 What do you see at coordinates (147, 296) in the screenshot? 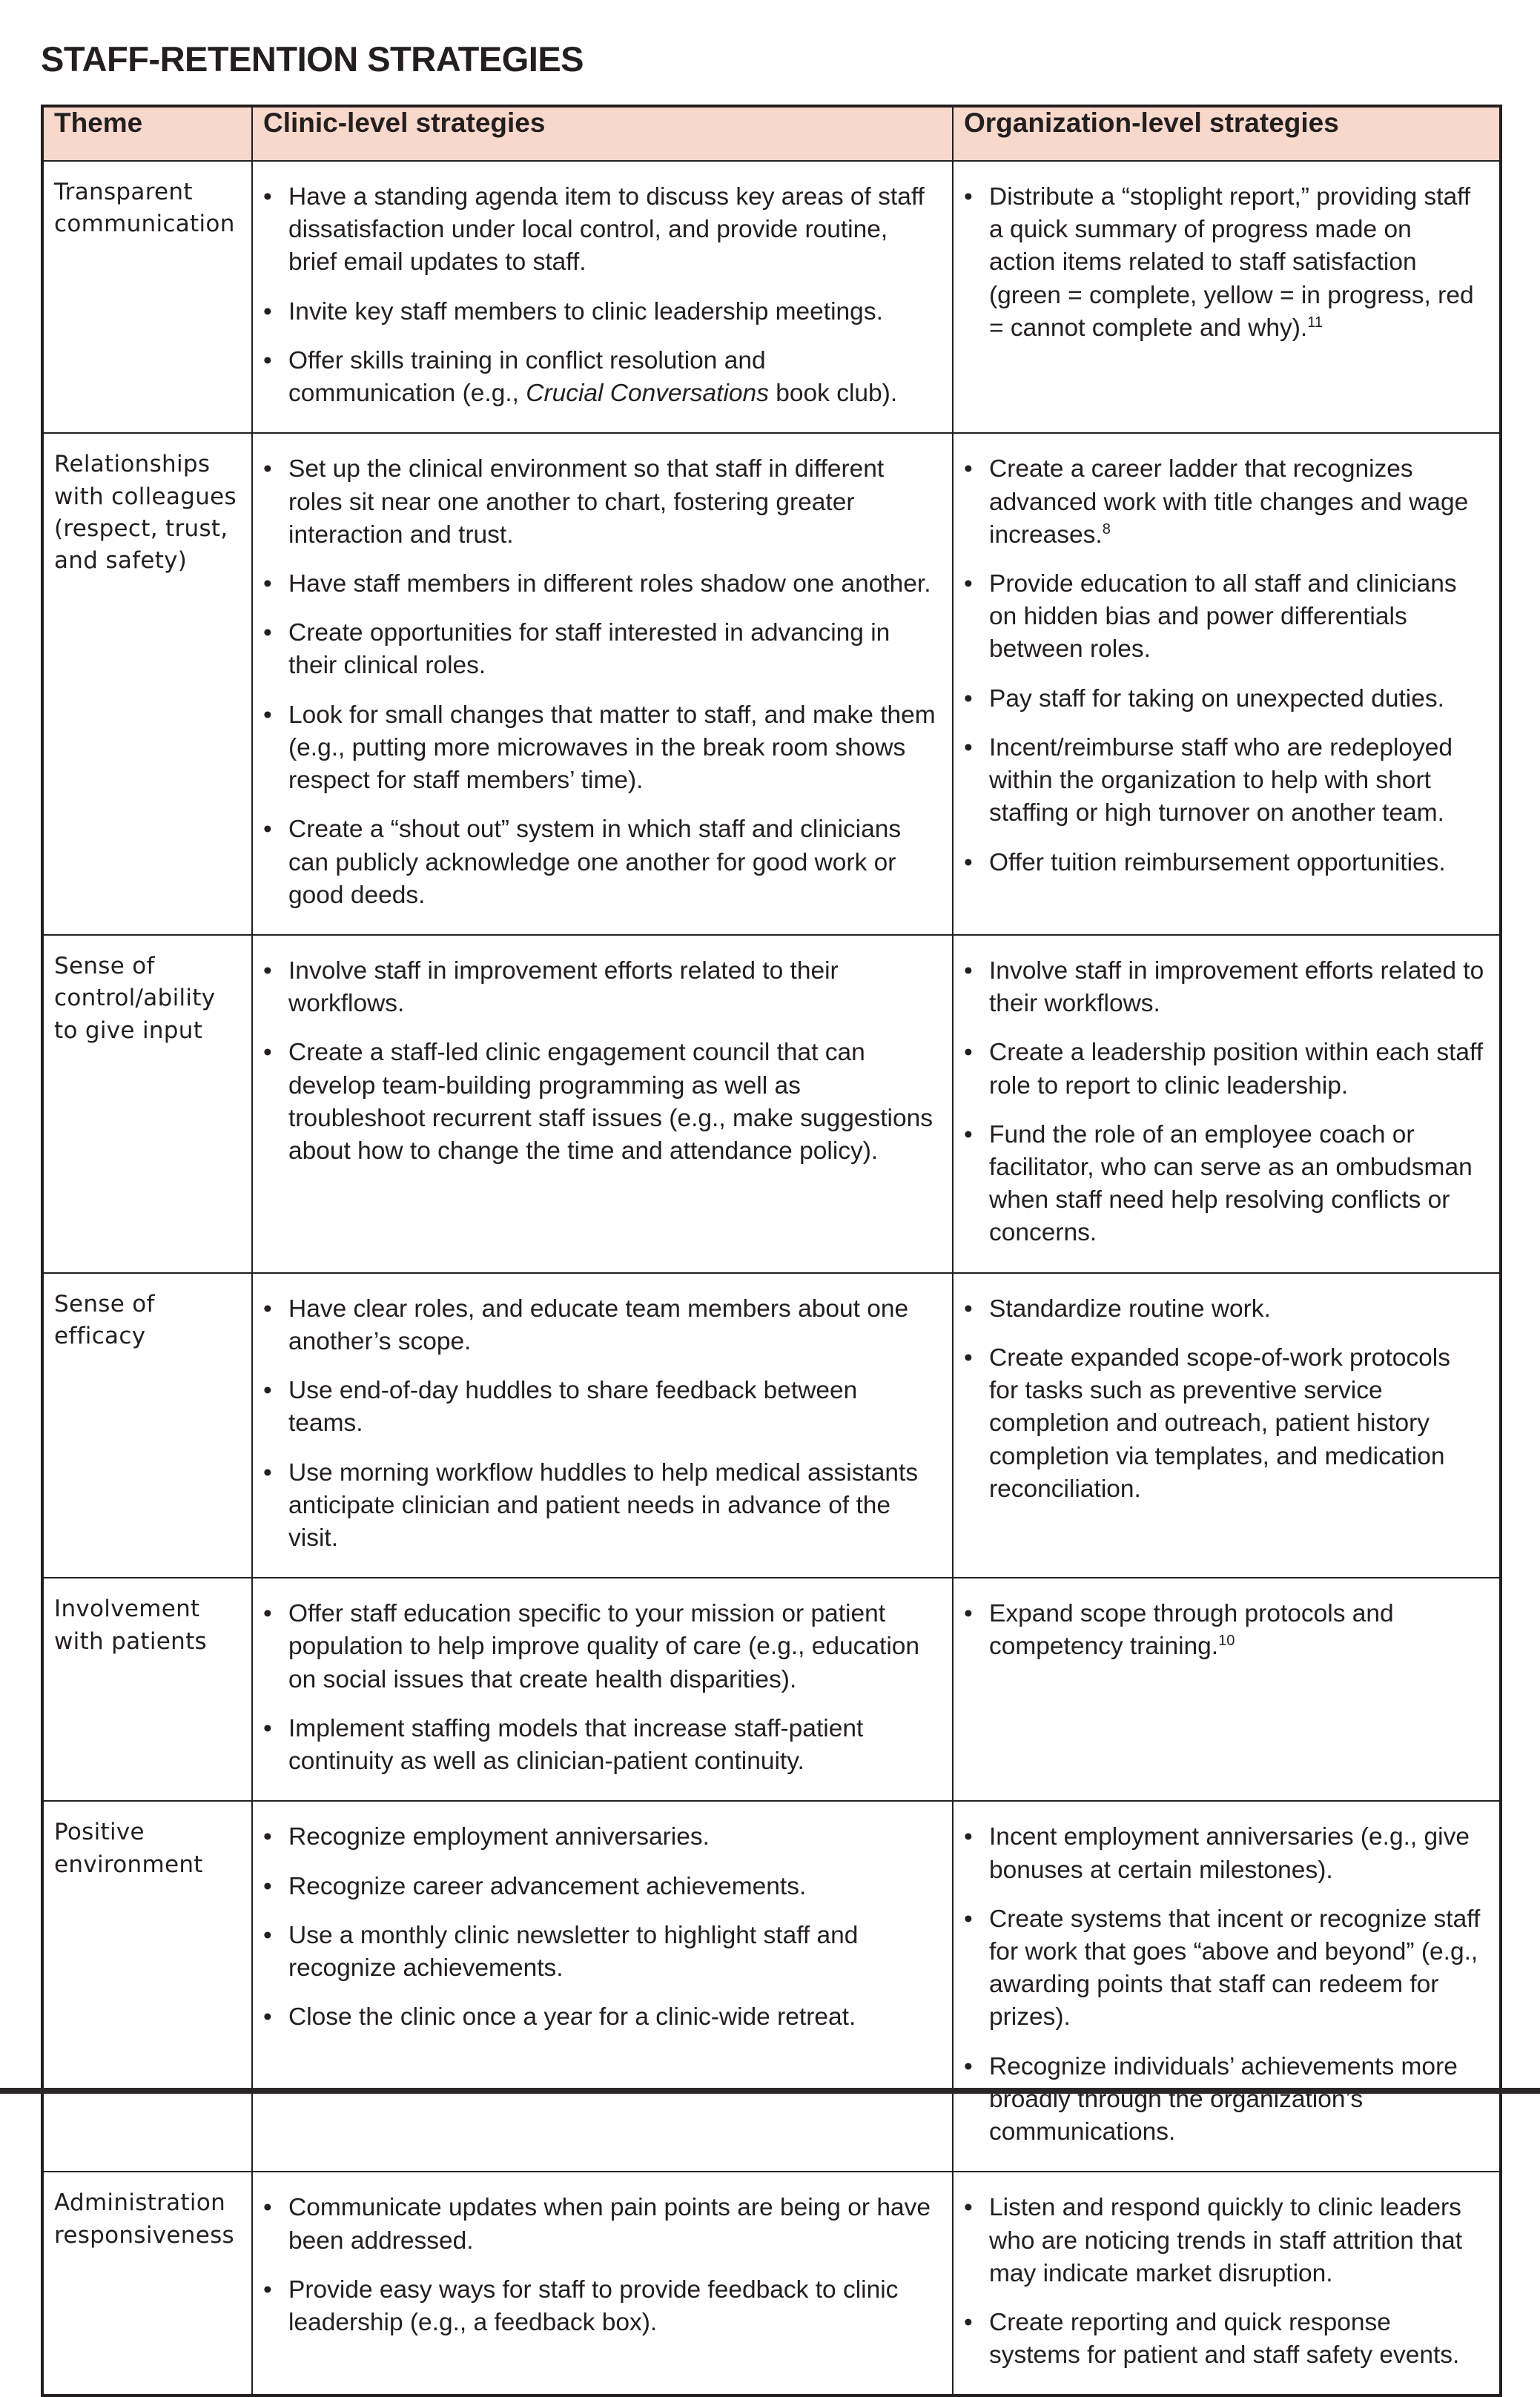
I see `theme-cell: Transparent communication` at bounding box center [147, 296].